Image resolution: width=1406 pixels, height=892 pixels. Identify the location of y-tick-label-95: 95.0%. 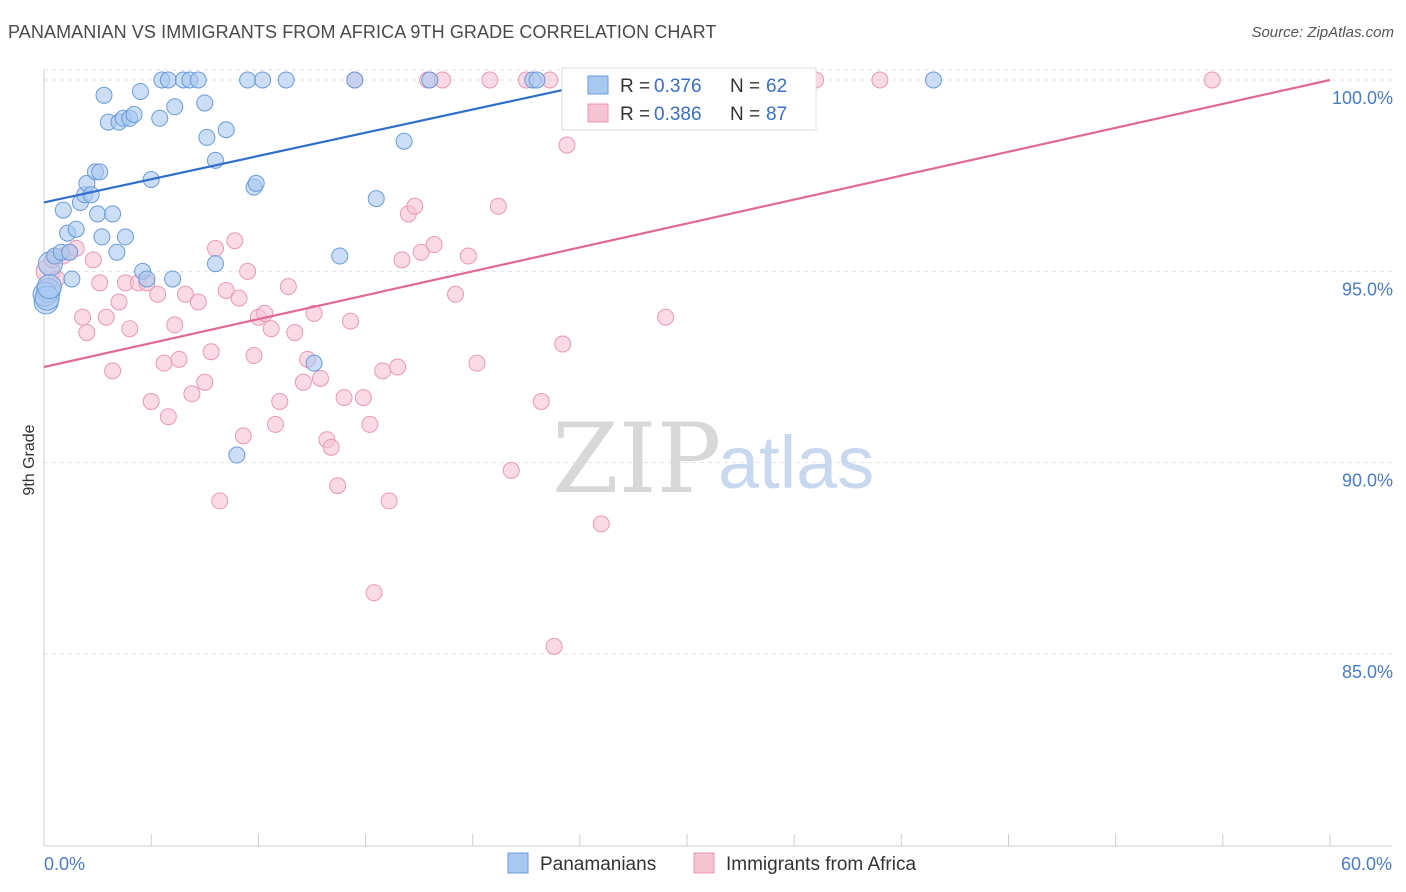
(1367, 289).